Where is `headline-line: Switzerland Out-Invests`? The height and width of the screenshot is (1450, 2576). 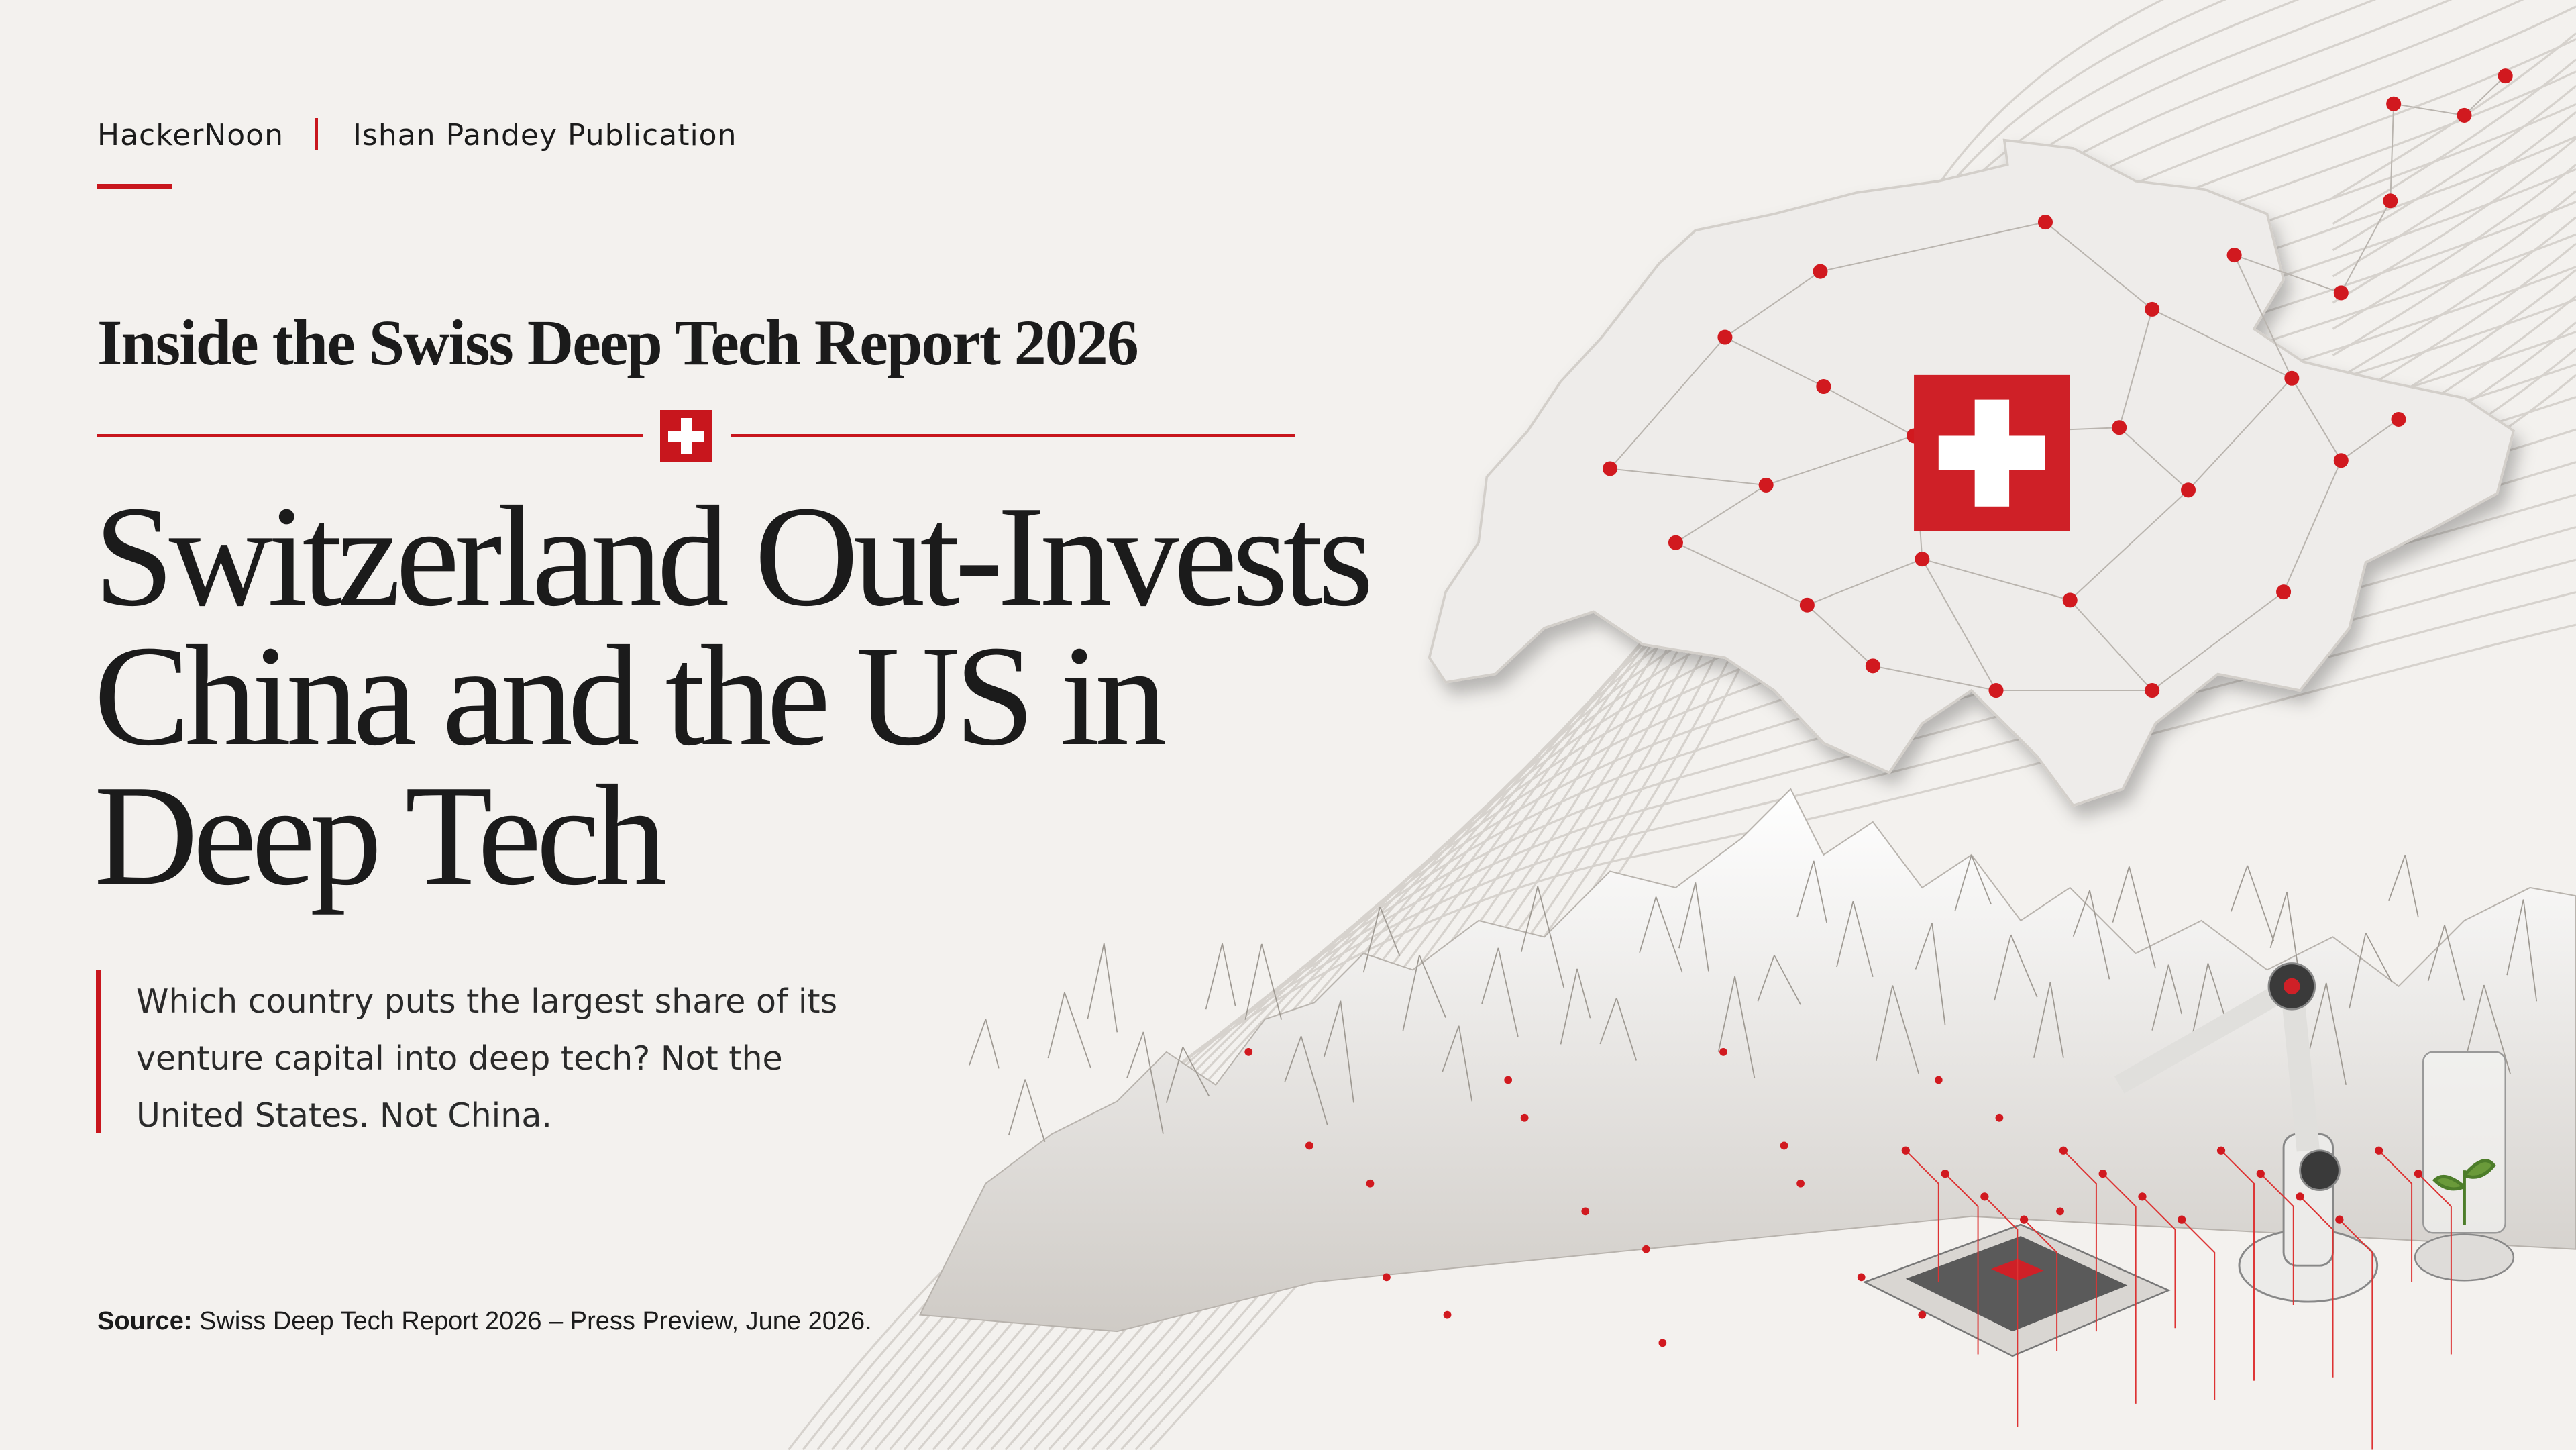 headline-line: Switzerland Out-Invests is located at coordinates (734, 556).